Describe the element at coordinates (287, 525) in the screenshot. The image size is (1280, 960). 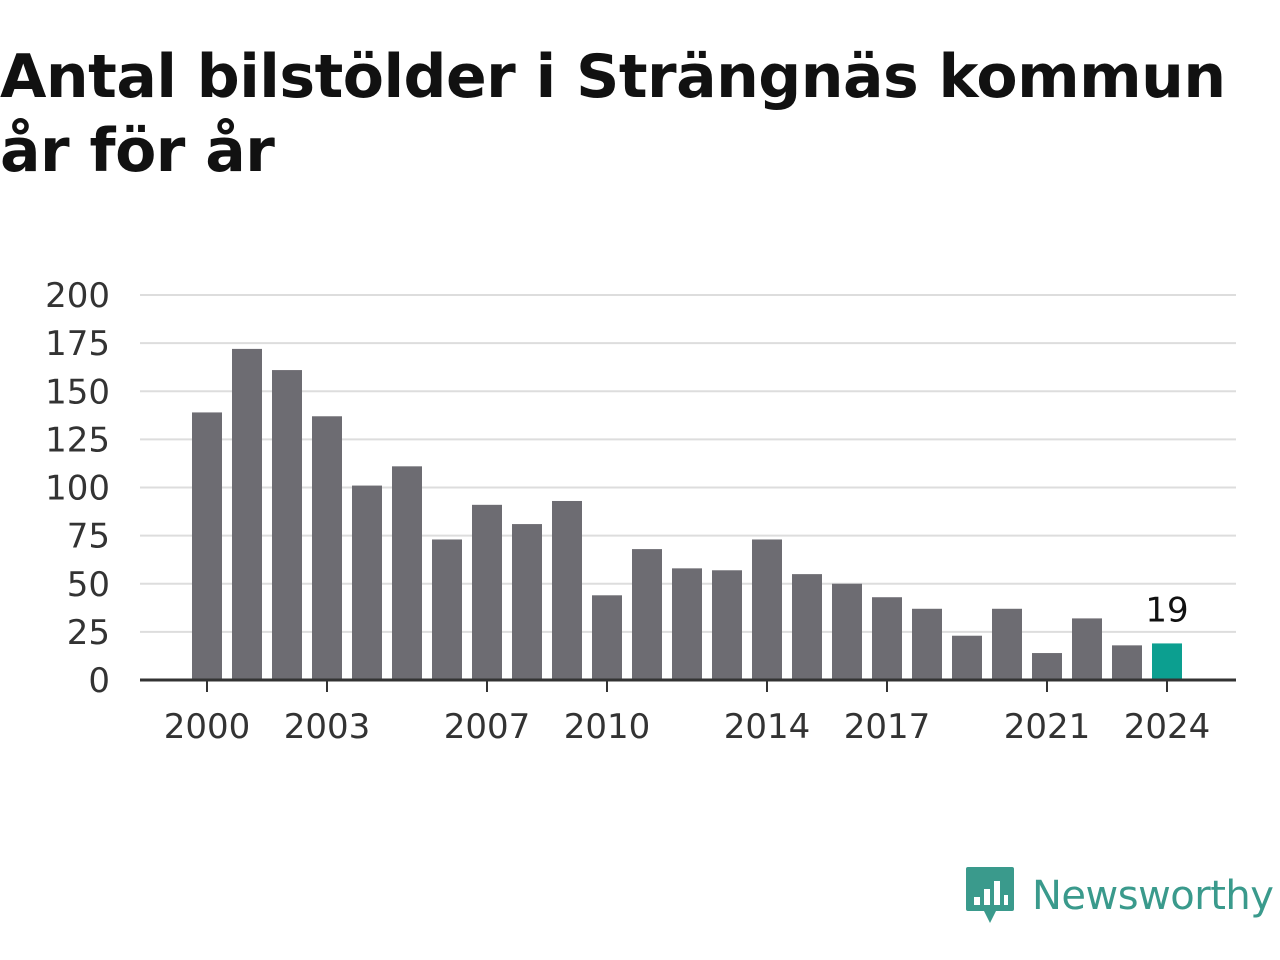
I see `bar-2002` at that location.